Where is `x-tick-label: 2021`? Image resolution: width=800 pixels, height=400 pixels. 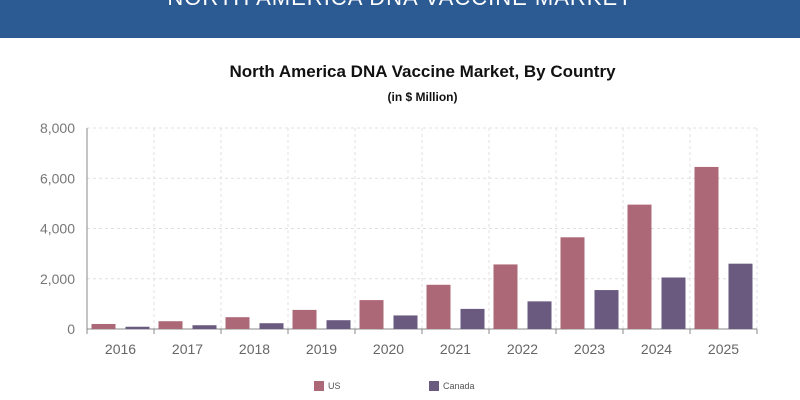 x-tick-label: 2021 is located at coordinates (455, 349).